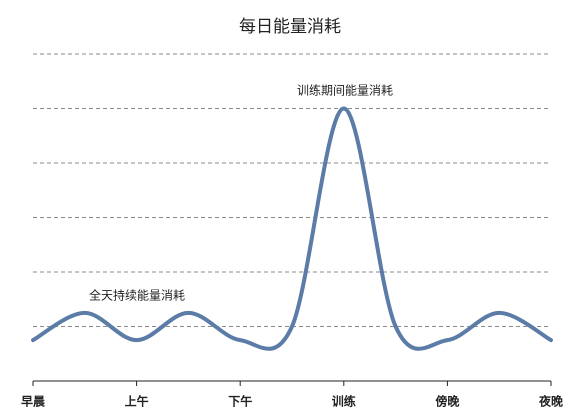 The image size is (577, 420). What do you see at coordinates (33, 402) in the screenshot?
I see `x-tick-label: 早晨` at bounding box center [33, 402].